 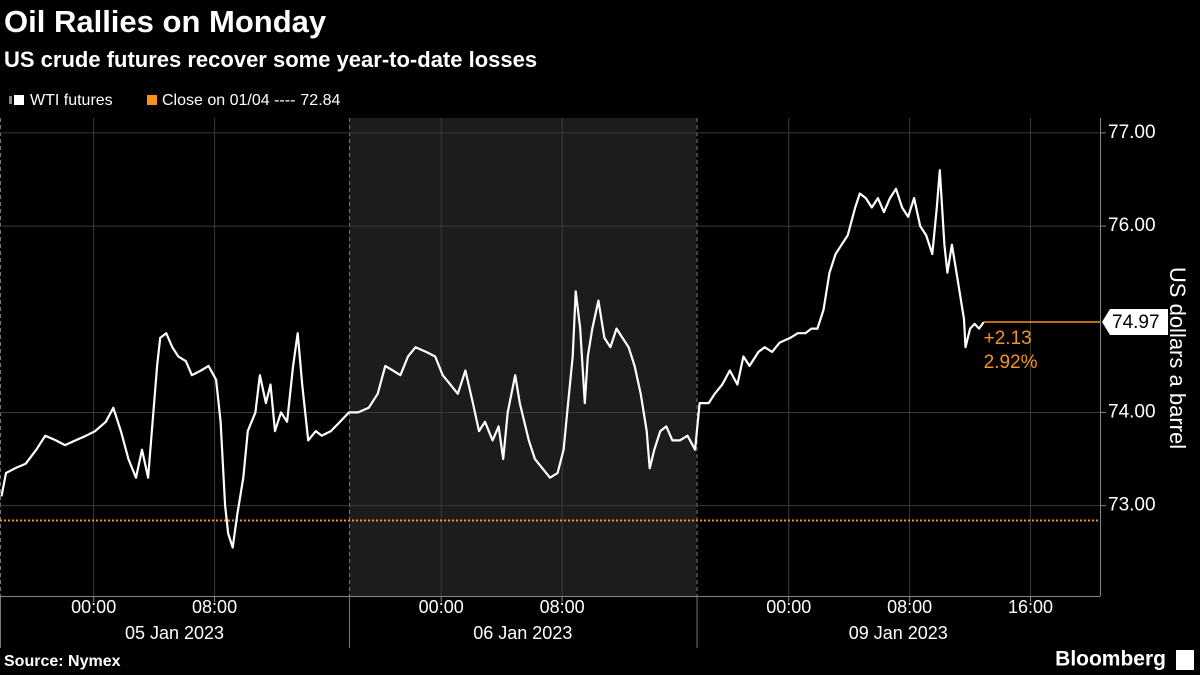 I want to click on legend-name: Close on 01/04 ----, so click(x=228, y=100).